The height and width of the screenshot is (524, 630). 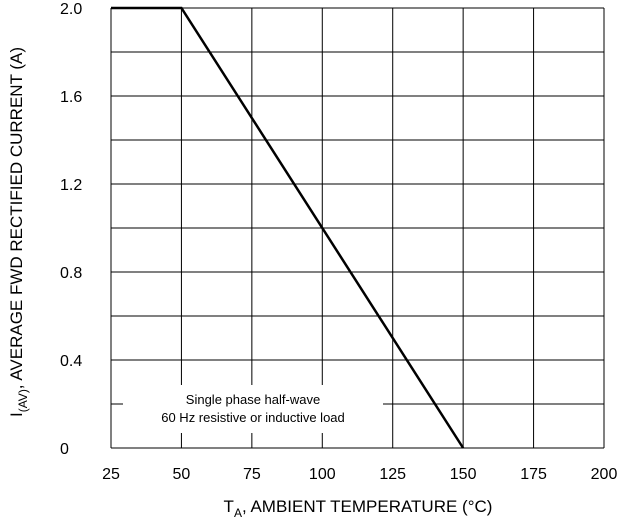 What do you see at coordinates (71, 97) in the screenshot?
I see `y-tick-label: 1.6` at bounding box center [71, 97].